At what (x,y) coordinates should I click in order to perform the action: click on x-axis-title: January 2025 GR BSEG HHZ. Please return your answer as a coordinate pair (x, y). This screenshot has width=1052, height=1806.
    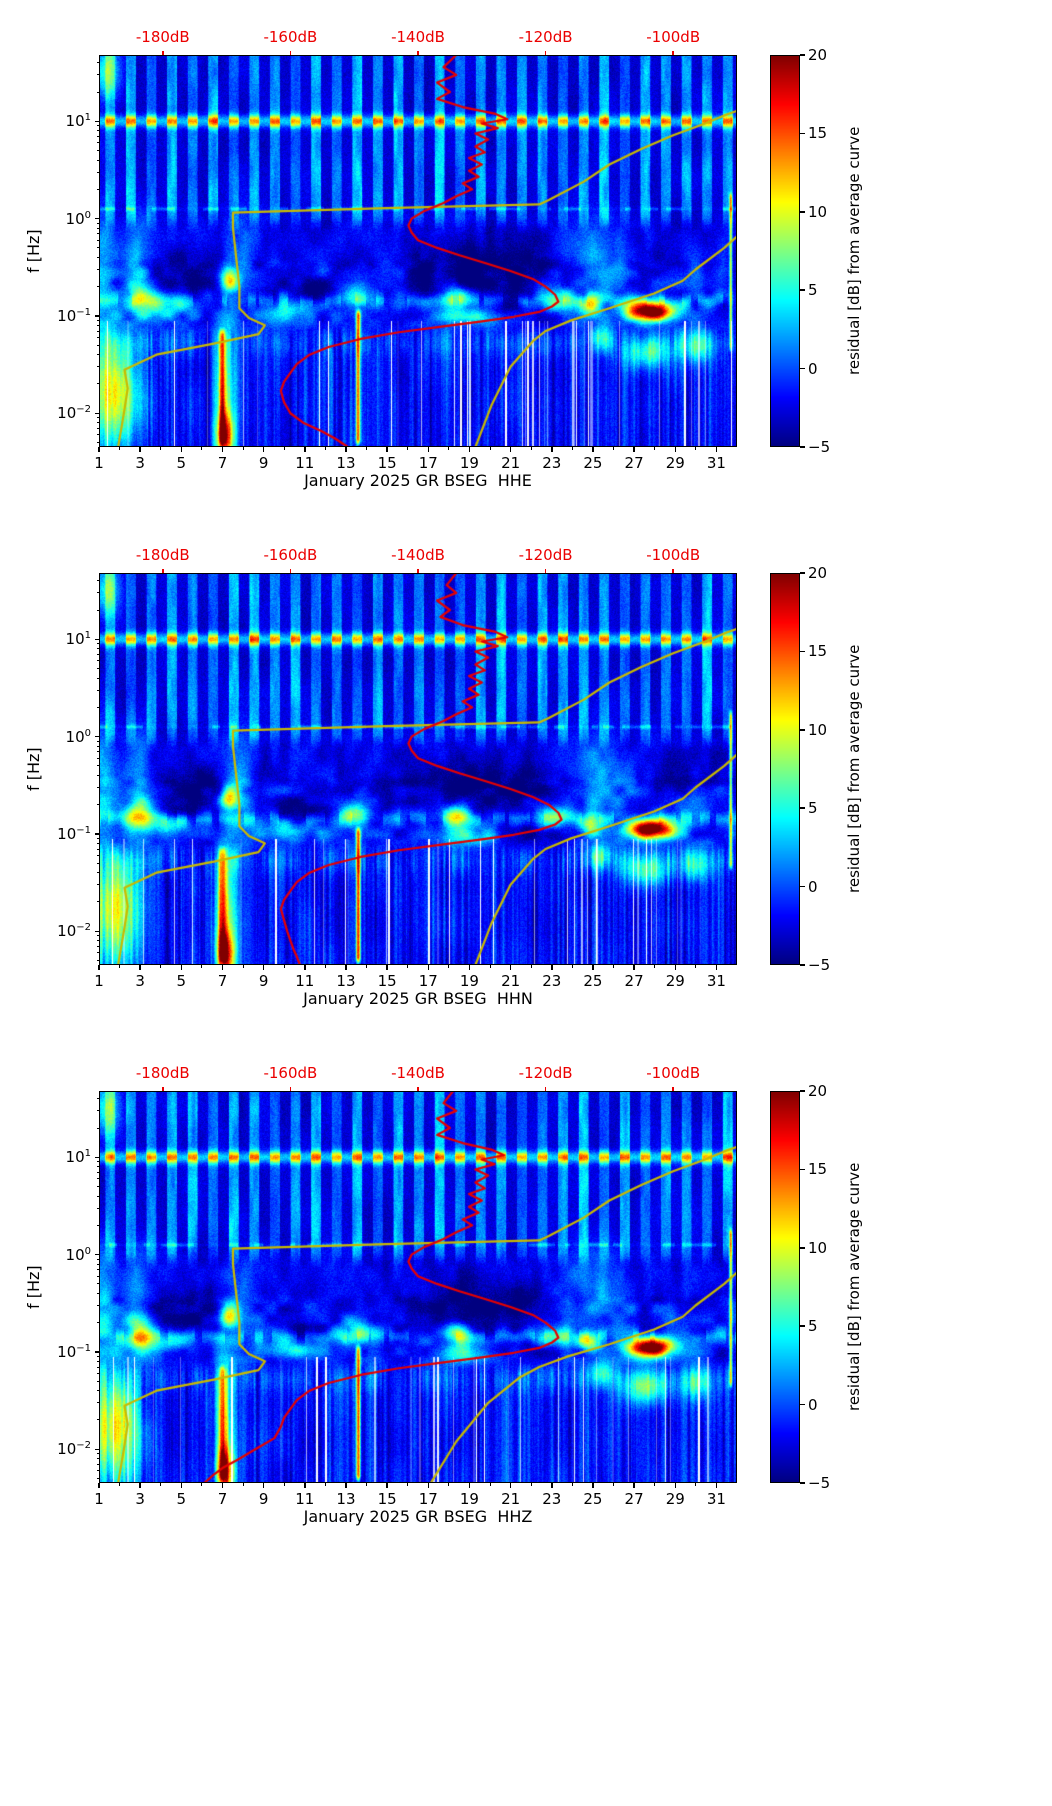
    Looking at the image, I should click on (418, 1516).